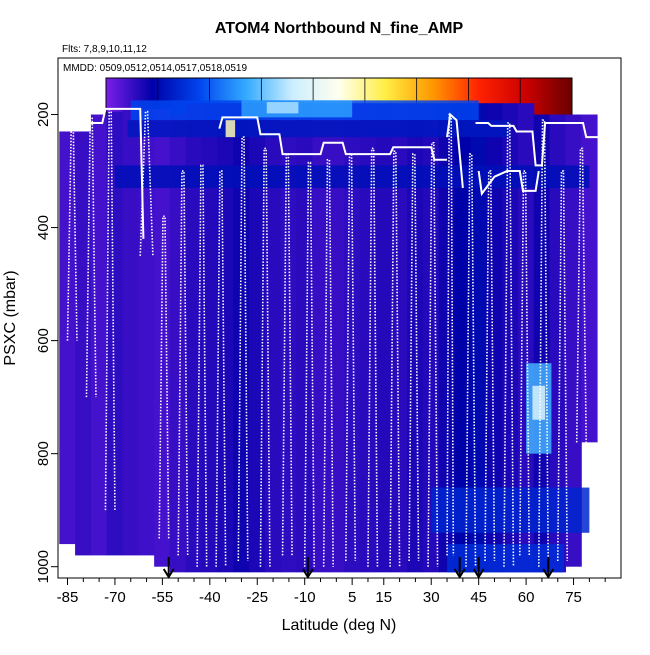 This screenshot has width=650, height=655. I want to click on y-tick-label: 800, so click(43, 453).